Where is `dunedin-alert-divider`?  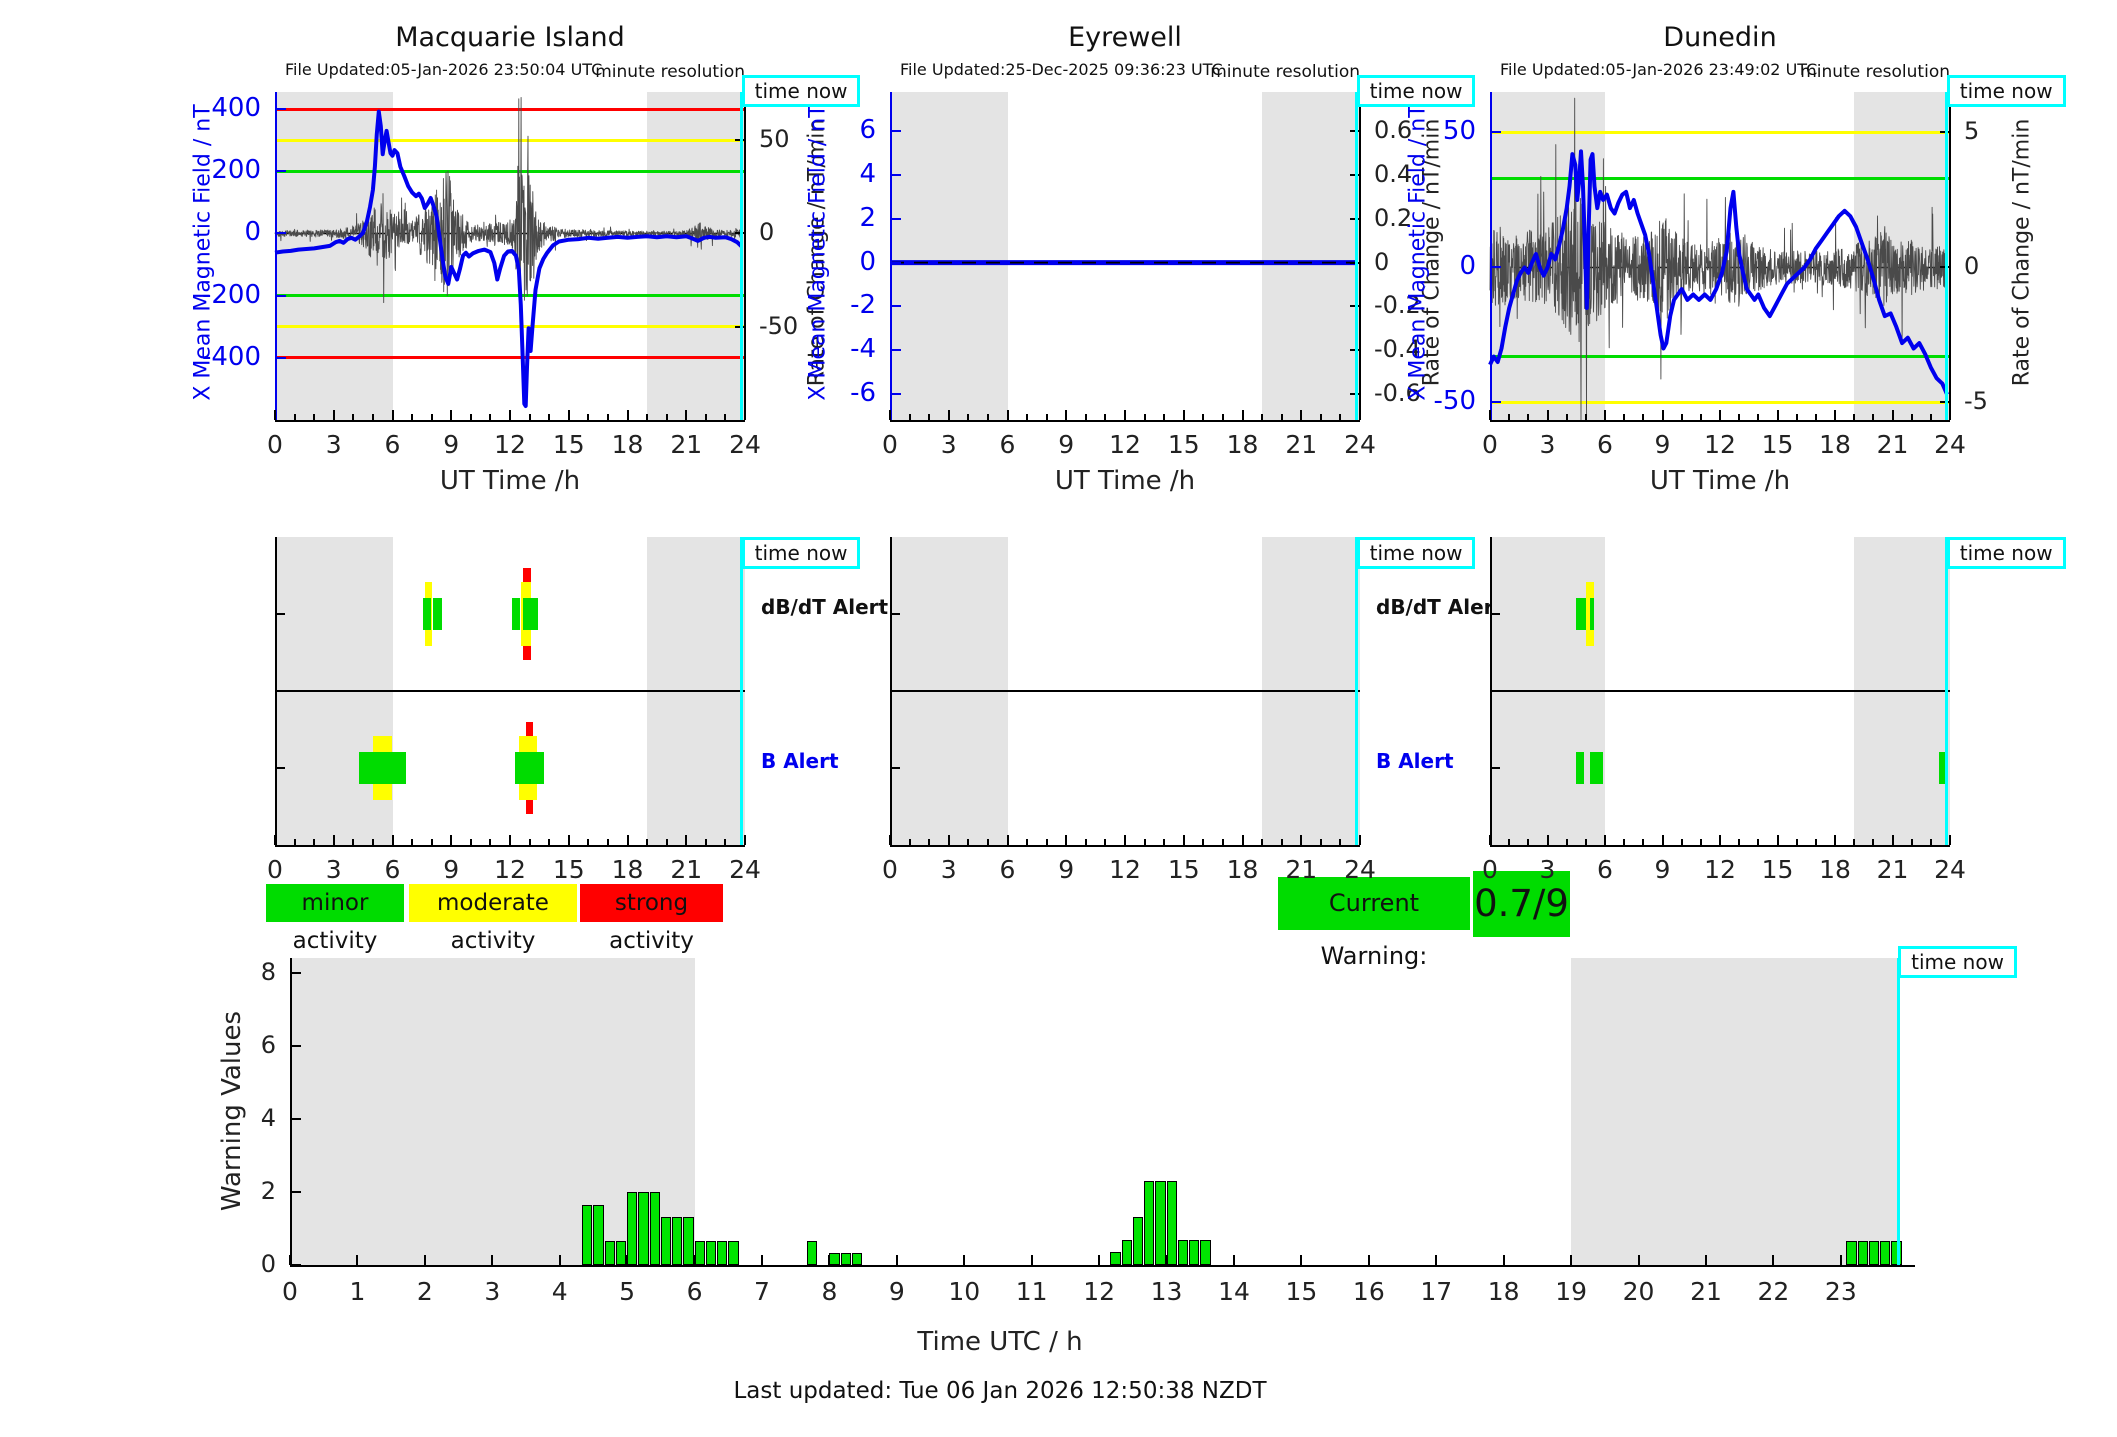 dunedin-alert-divider is located at coordinates (1720, 691).